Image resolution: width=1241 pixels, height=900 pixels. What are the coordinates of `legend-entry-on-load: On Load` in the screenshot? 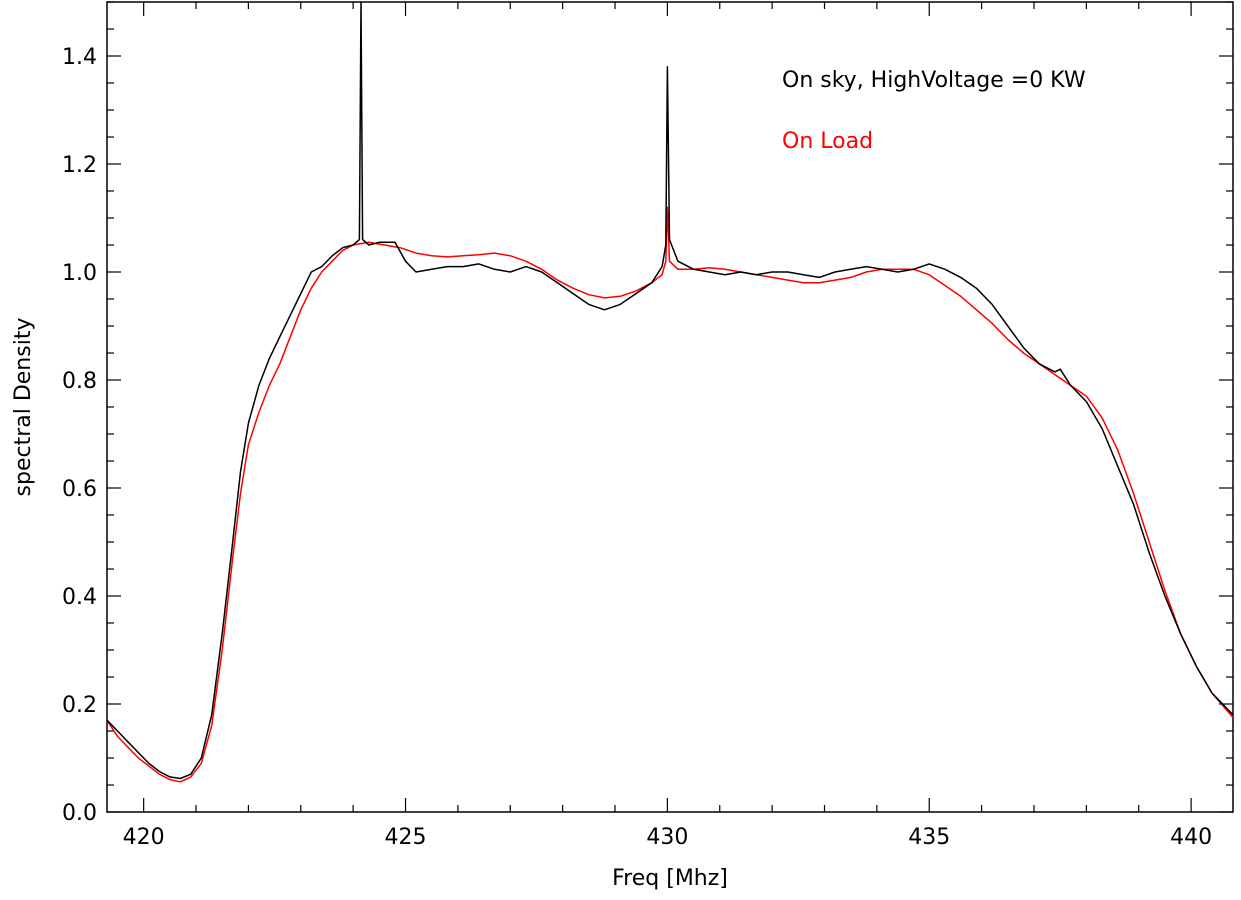 It's located at (827, 141).